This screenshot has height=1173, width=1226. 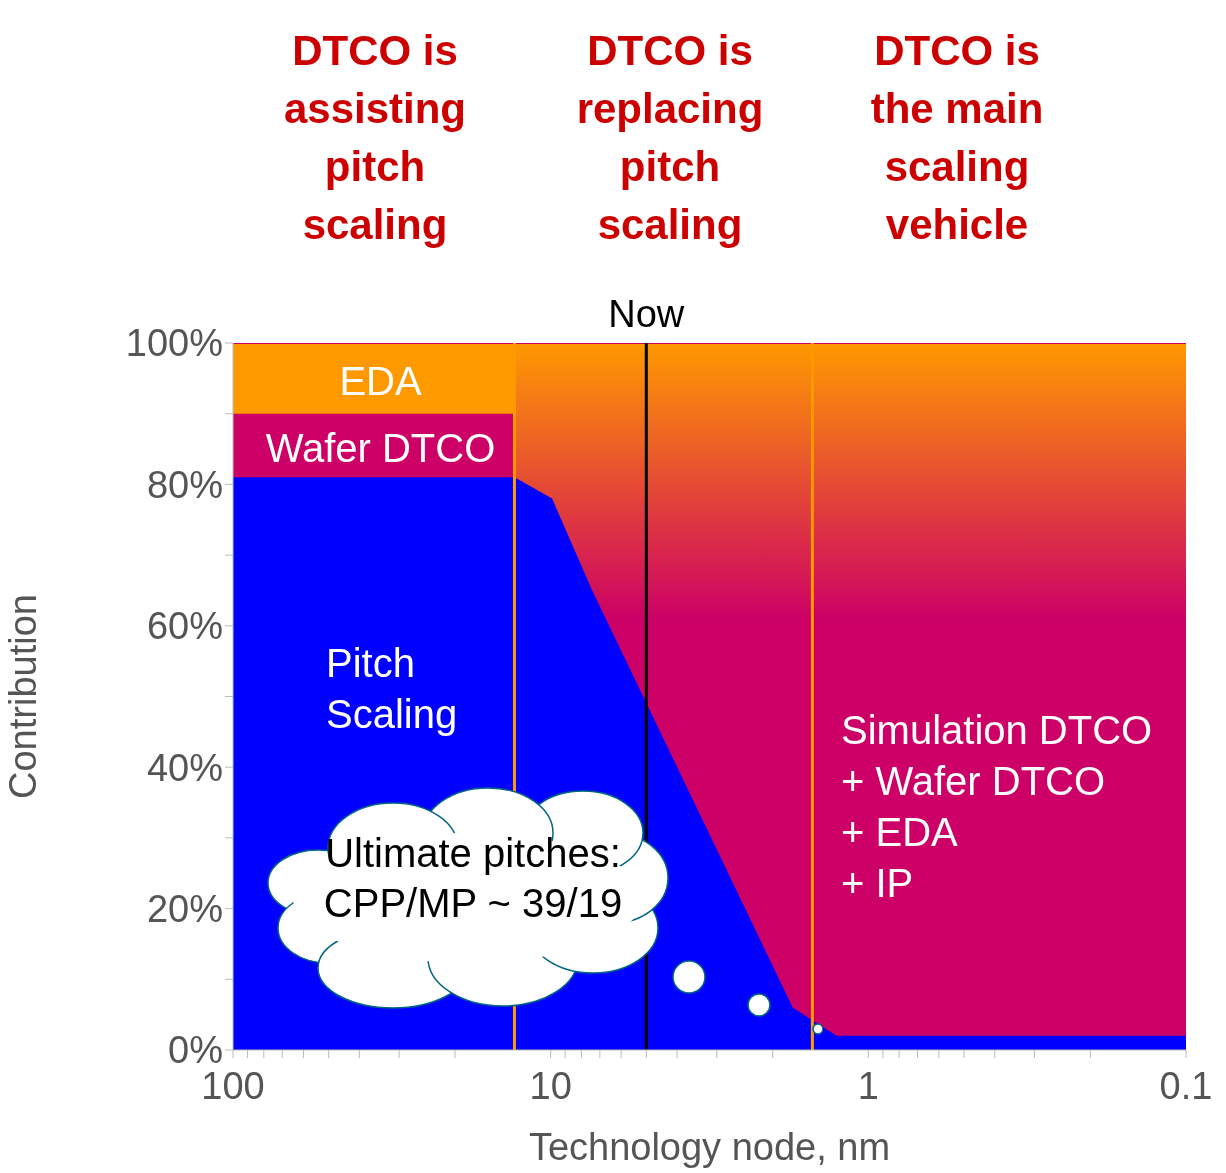 I want to click on text: DTCO is replacing pitch scaling, so click(x=670, y=138).